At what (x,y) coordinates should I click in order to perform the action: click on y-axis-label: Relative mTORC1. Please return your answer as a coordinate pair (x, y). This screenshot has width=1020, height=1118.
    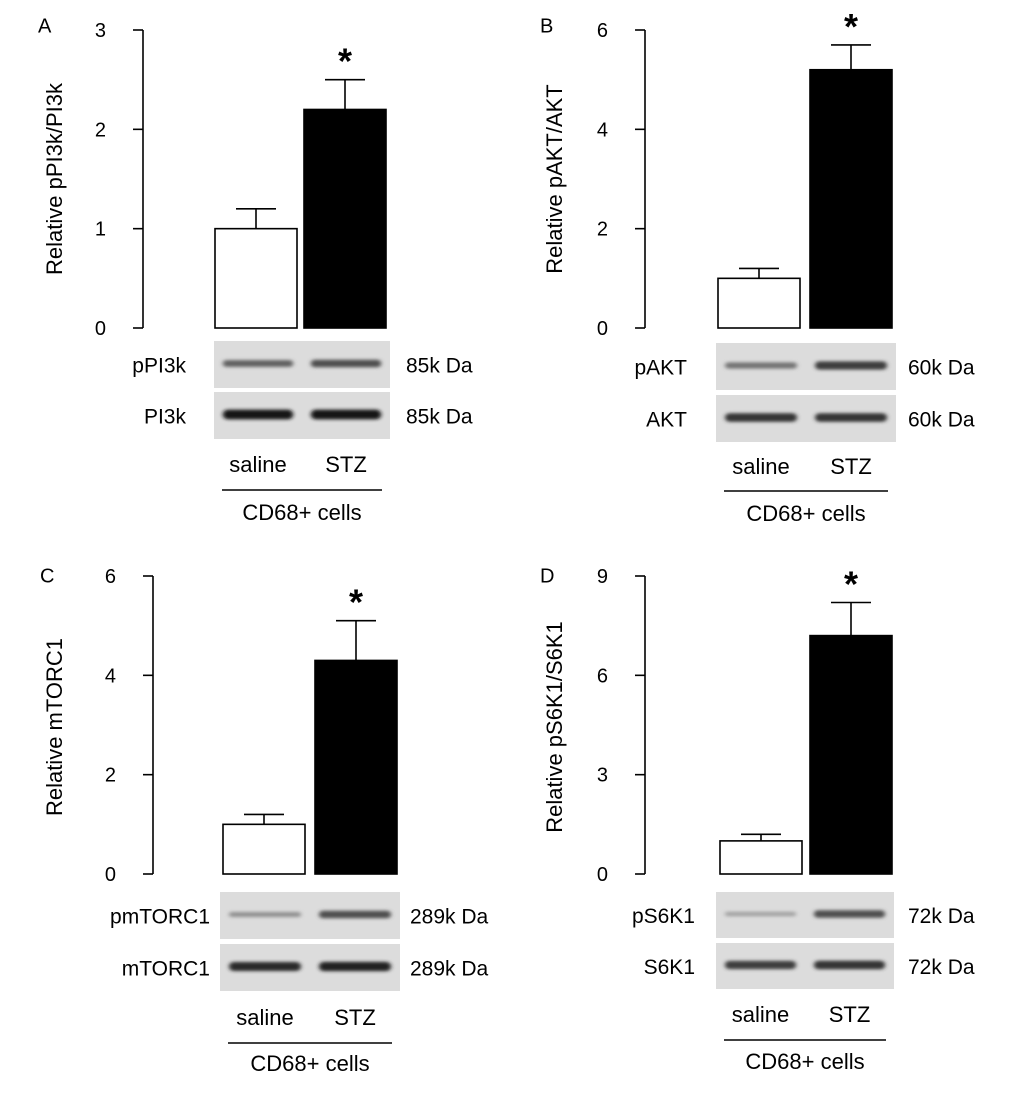
    Looking at the image, I should click on (54, 727).